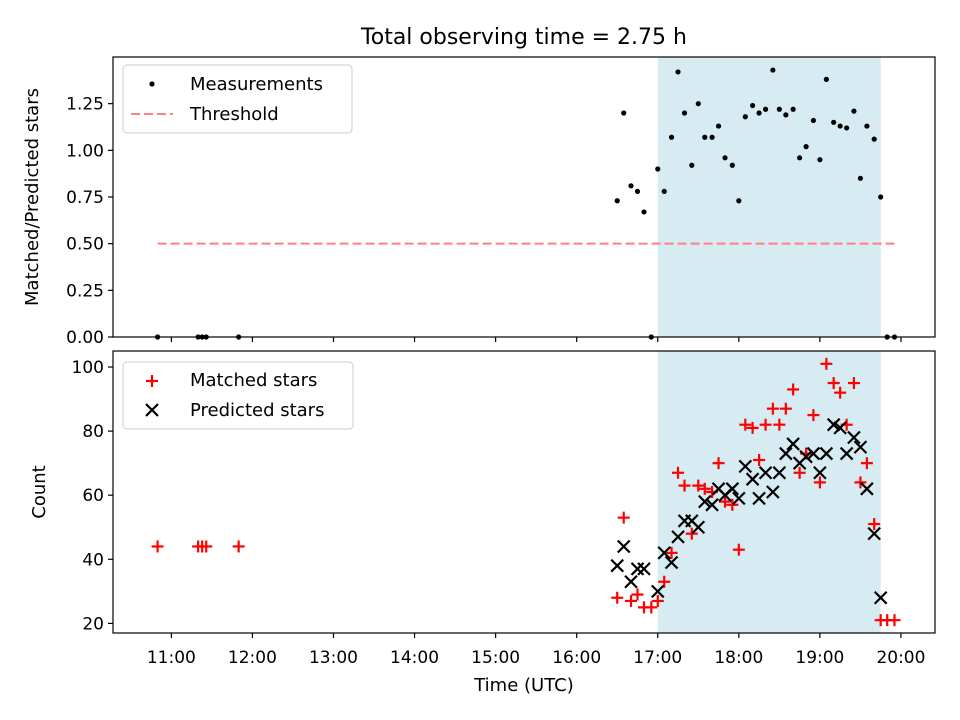 The height and width of the screenshot is (720, 960). I want to click on x-tick-label: 20:00, so click(900, 658).